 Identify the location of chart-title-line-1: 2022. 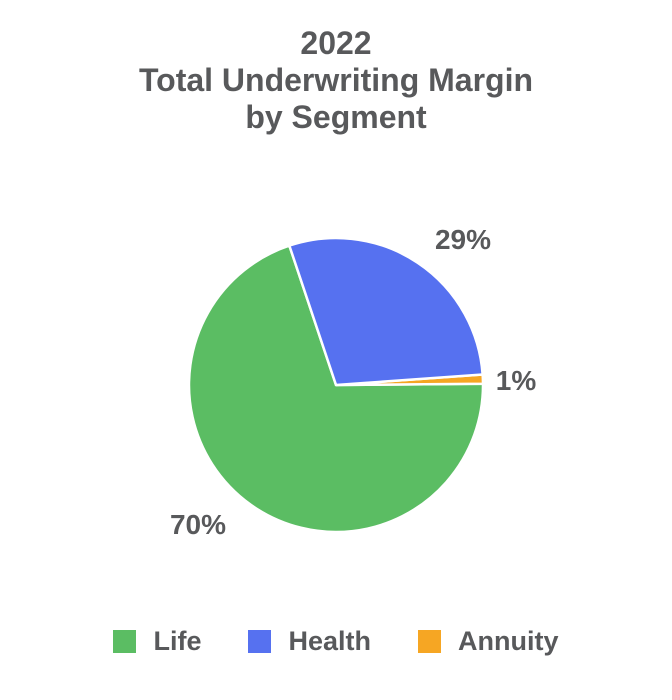
(336, 43).